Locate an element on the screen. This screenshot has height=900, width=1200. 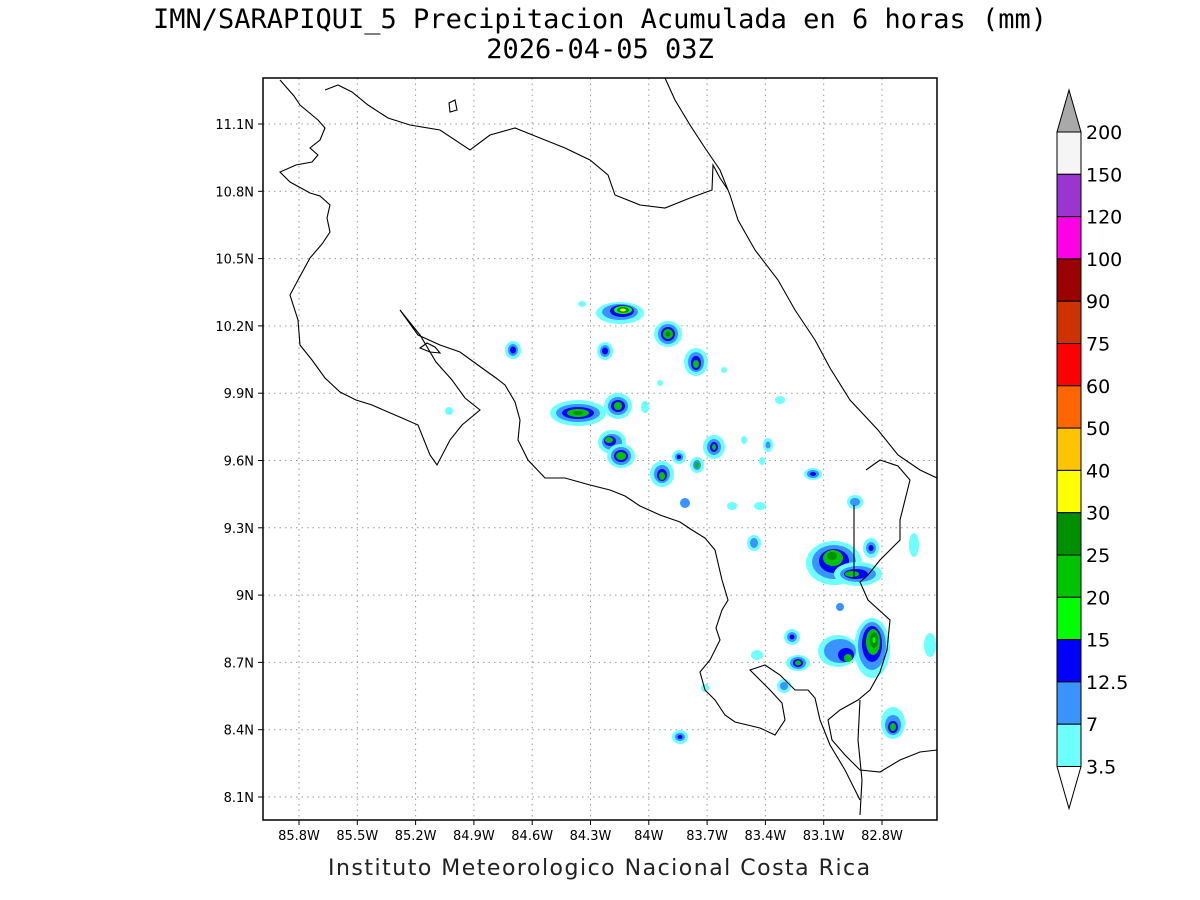
coastline-lake is located at coordinates (430, 348).